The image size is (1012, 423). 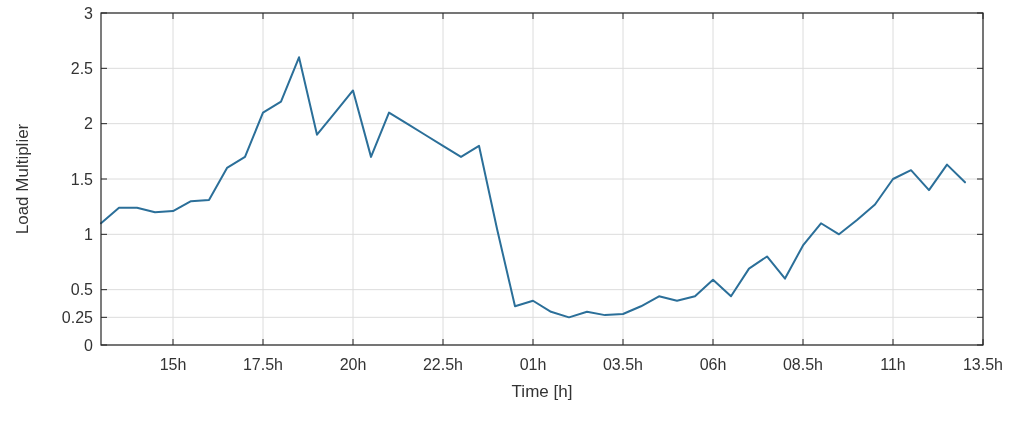 What do you see at coordinates (443, 364) in the screenshot?
I see `x-tick-label: 22.5h` at bounding box center [443, 364].